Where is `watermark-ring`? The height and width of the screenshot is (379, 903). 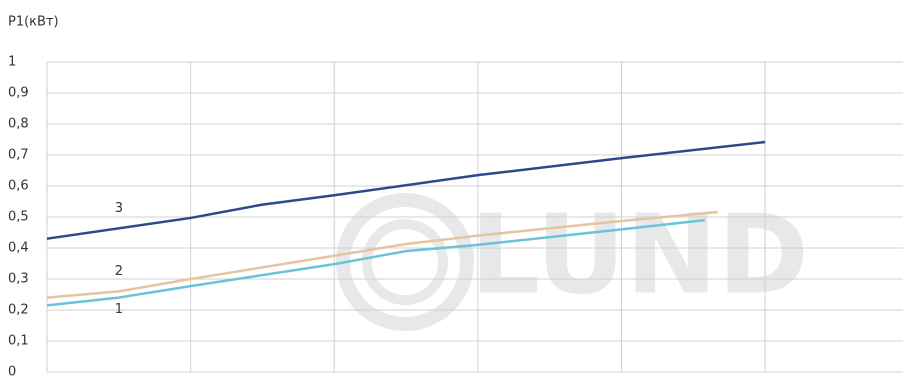
watermark-ring is located at coordinates (405, 262).